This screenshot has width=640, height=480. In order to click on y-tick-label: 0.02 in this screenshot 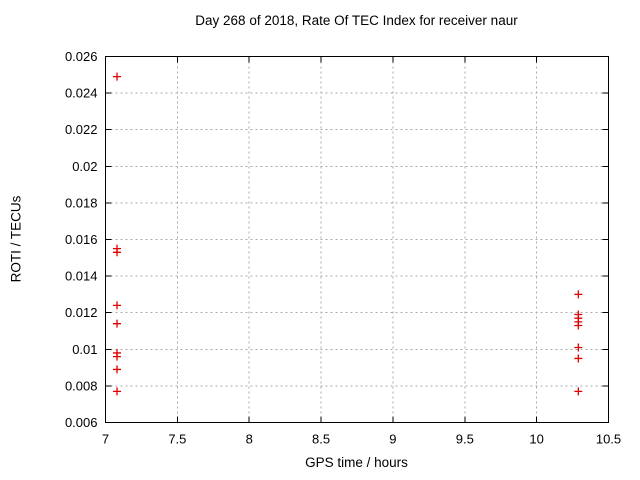, I will do `click(84, 166)`.